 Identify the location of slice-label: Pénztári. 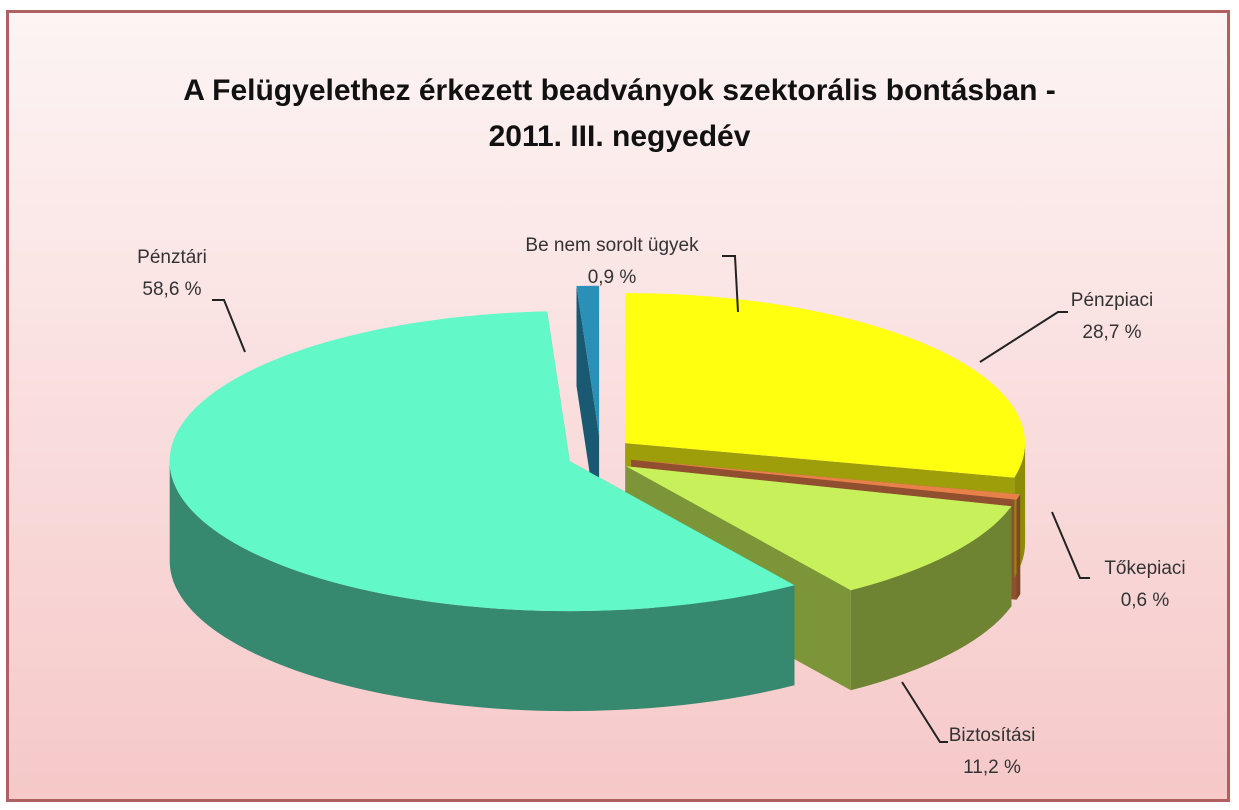
(172, 257).